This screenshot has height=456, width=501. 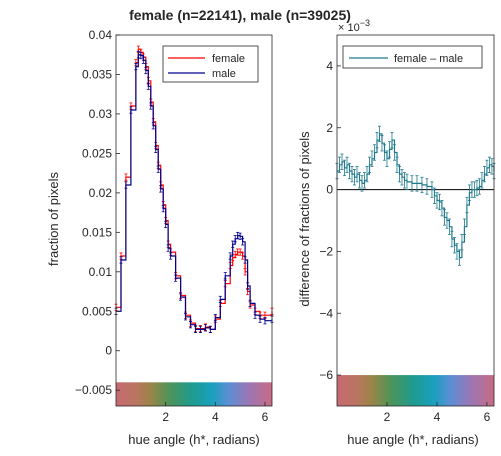 I want to click on right-exponent-label: × 10⁻³, so click(x=354, y=26).